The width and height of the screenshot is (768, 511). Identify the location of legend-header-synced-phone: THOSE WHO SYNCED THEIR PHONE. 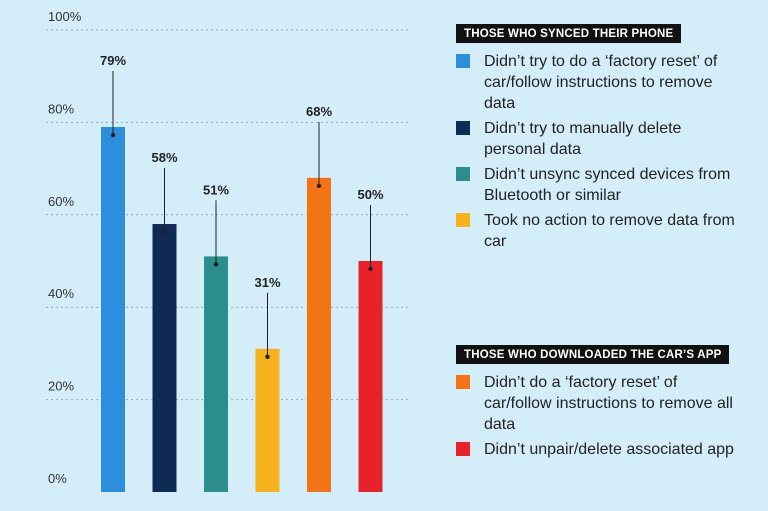
(569, 33).